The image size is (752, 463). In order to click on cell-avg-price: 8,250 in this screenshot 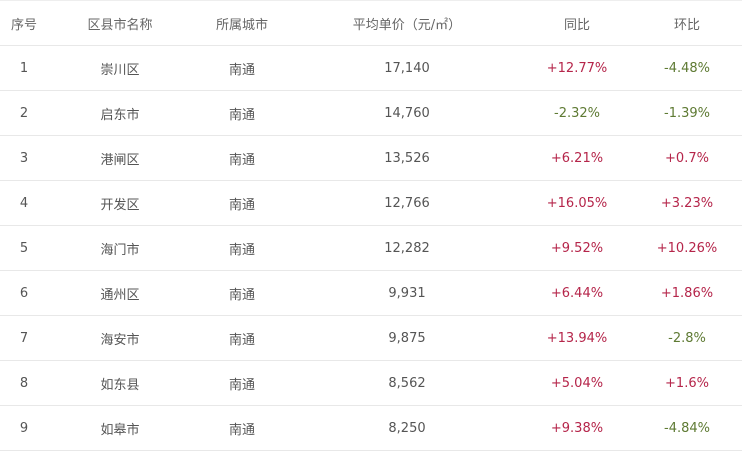, I will do `click(407, 428)`.